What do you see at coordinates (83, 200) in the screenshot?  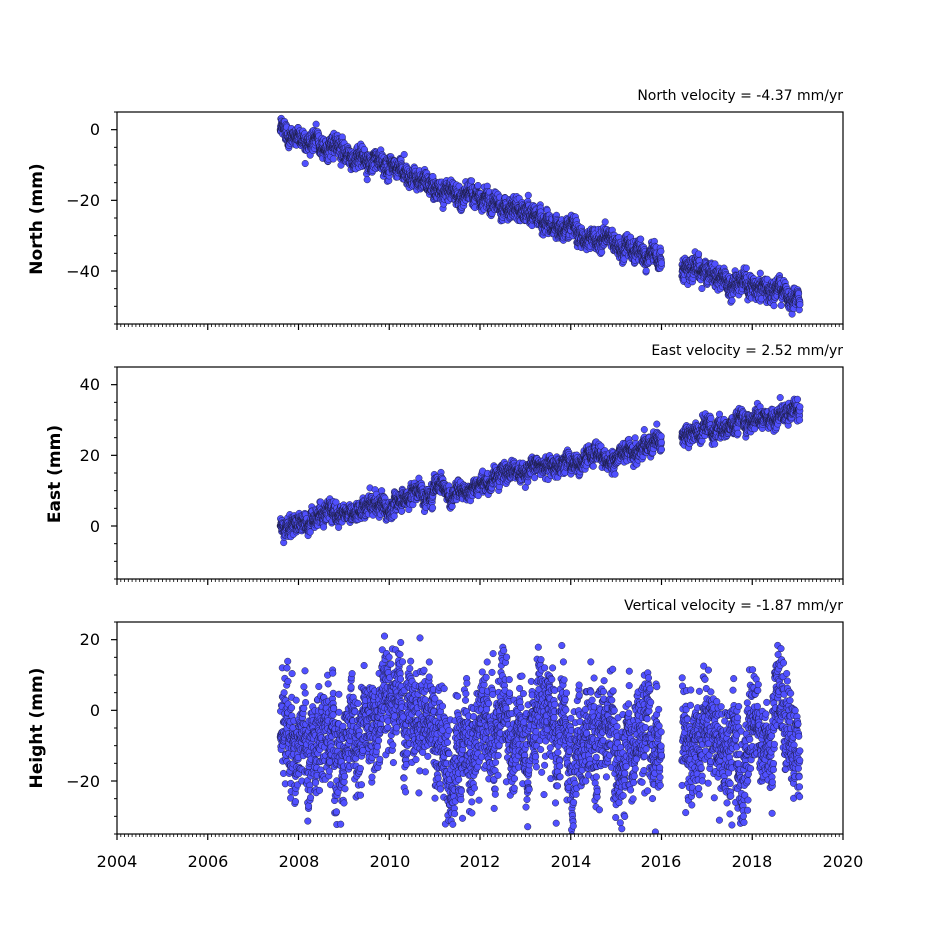 I see `north-y-tick-label: −20` at bounding box center [83, 200].